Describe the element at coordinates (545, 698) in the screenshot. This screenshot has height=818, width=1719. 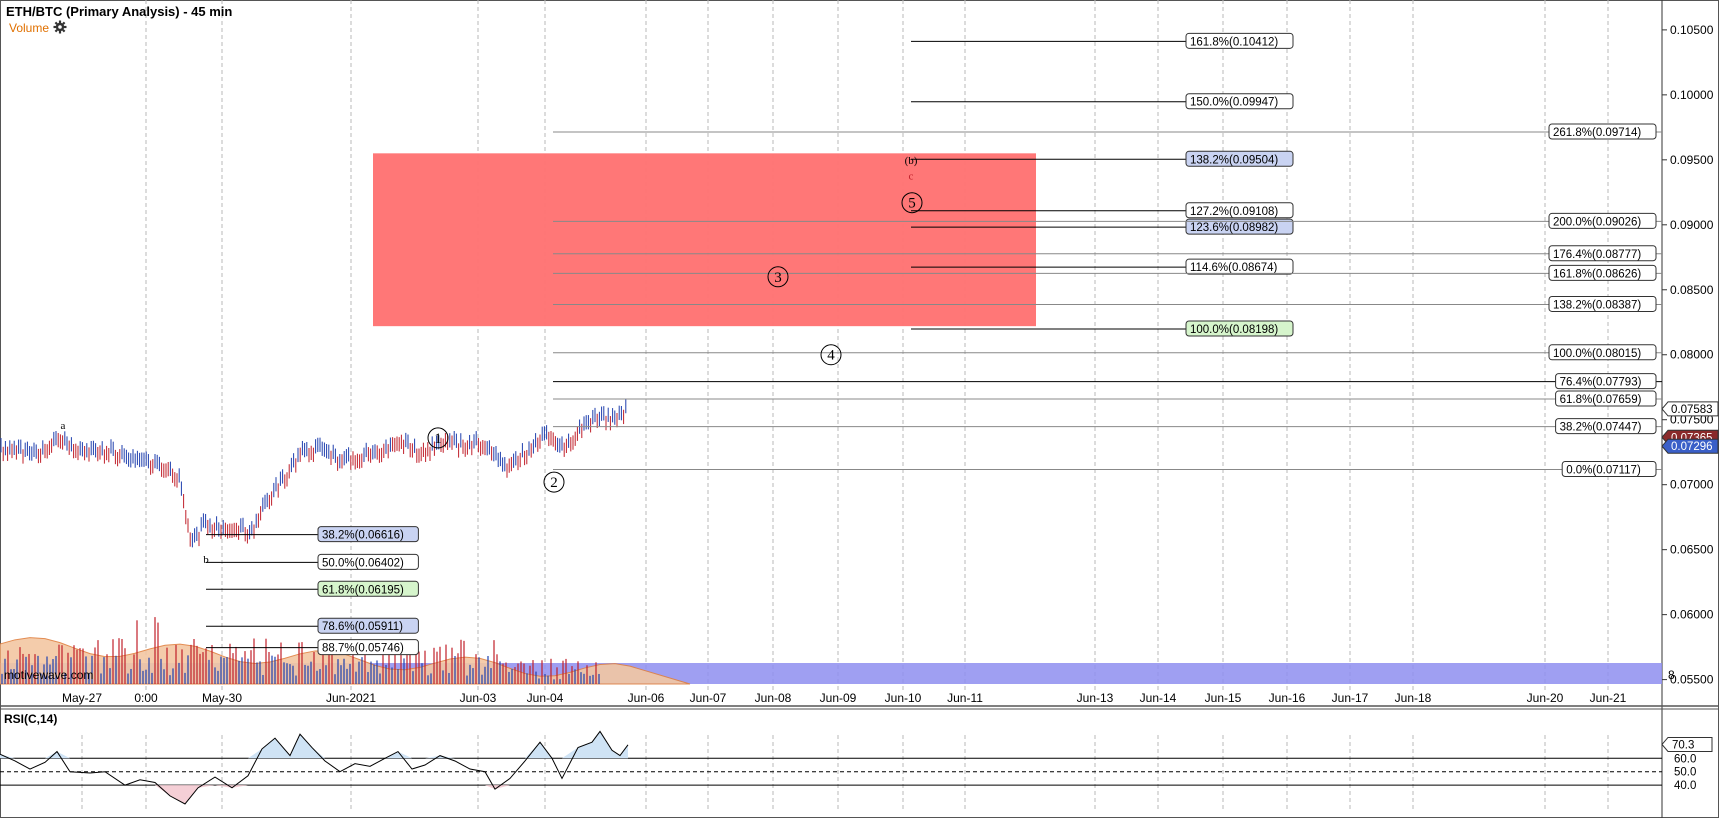
I see `x-tick-label: Jun-04` at that location.